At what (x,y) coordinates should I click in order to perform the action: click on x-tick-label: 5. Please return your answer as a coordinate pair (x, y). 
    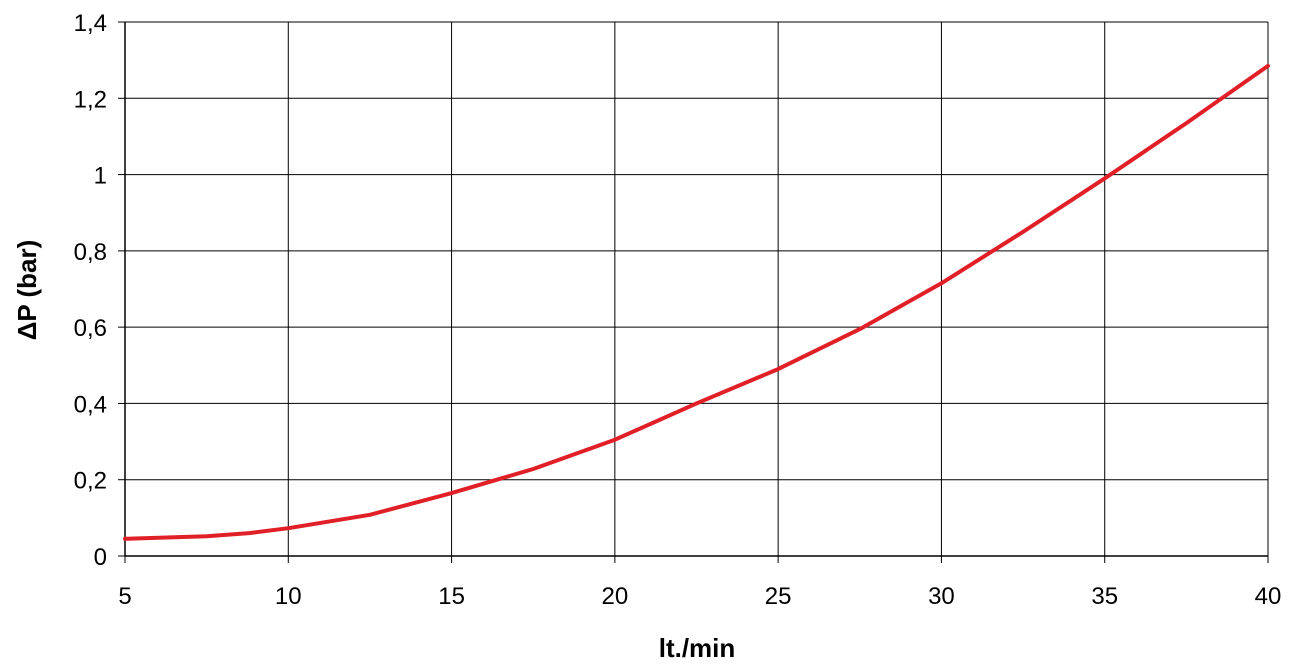
    Looking at the image, I should click on (124, 596).